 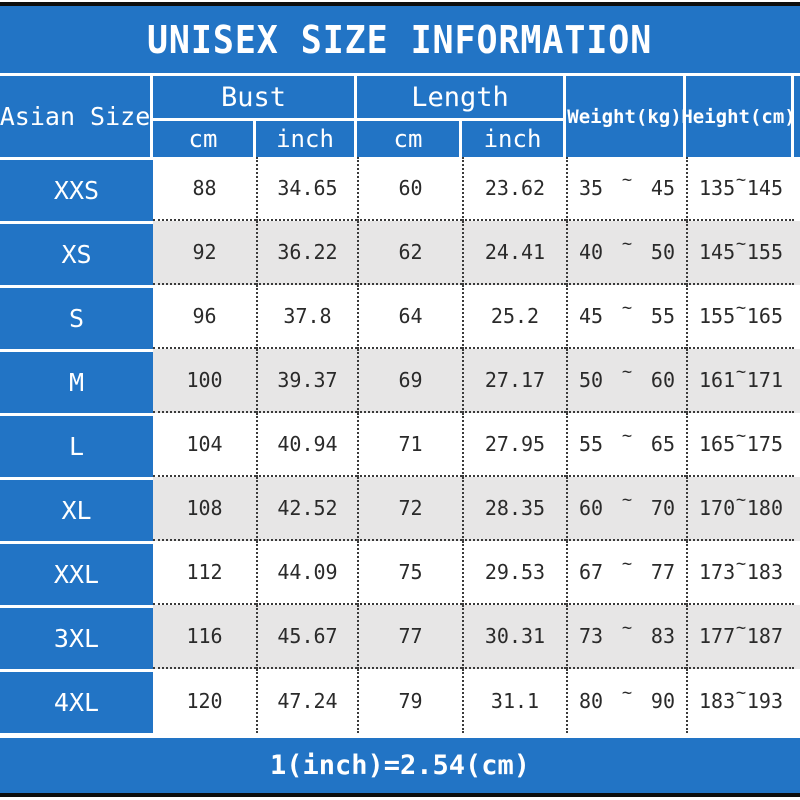 What do you see at coordinates (76, 701) in the screenshot?
I see `size-label: 4XL` at bounding box center [76, 701].